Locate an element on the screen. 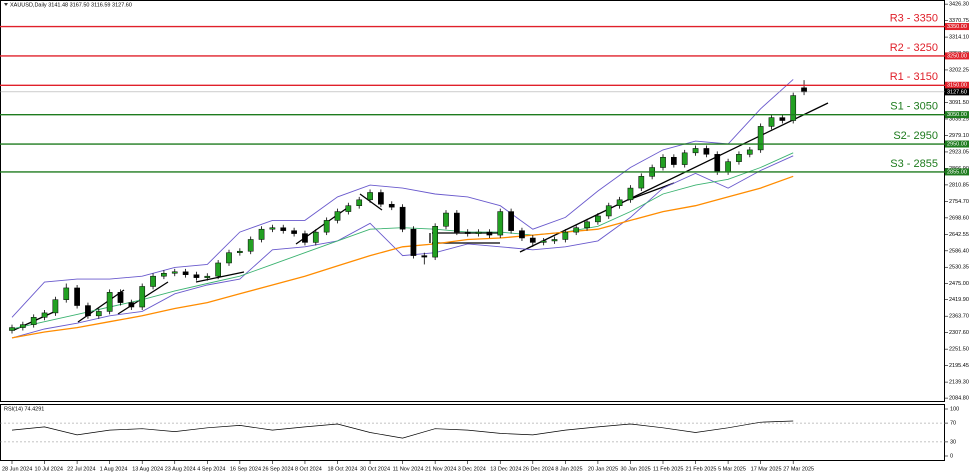  level-label: R3 - 3350 is located at coordinates (914, 18).